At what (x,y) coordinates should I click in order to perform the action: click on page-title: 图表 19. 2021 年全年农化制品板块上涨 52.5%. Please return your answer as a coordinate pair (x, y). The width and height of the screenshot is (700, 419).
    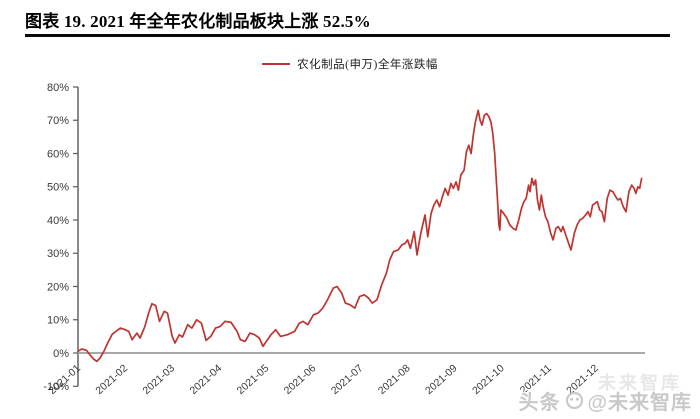
    Looking at the image, I should click on (198, 21).